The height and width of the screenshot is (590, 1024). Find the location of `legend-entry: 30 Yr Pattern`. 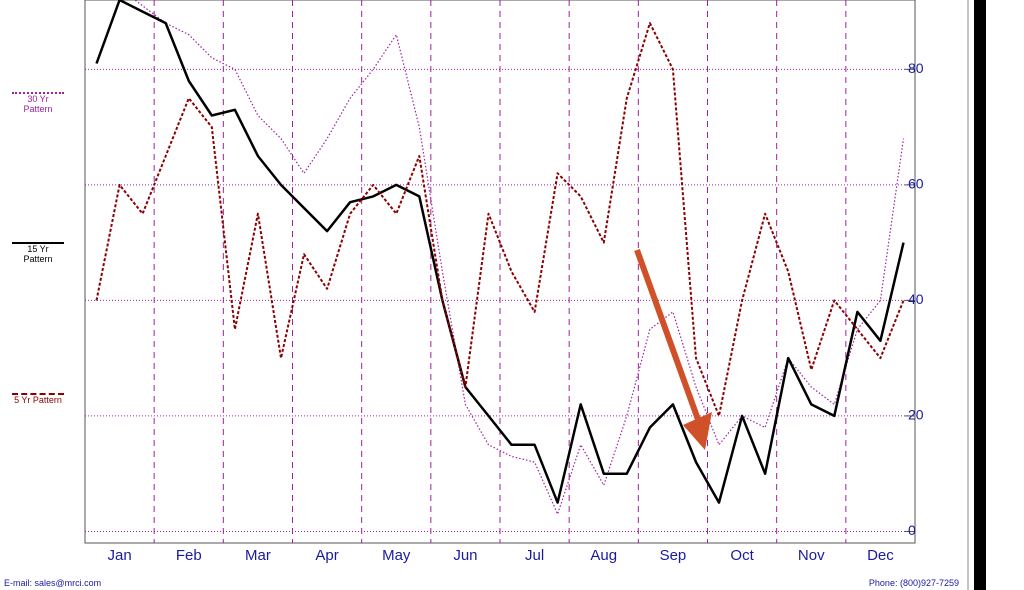

legend-entry: 30 Yr Pattern is located at coordinates (38, 103).